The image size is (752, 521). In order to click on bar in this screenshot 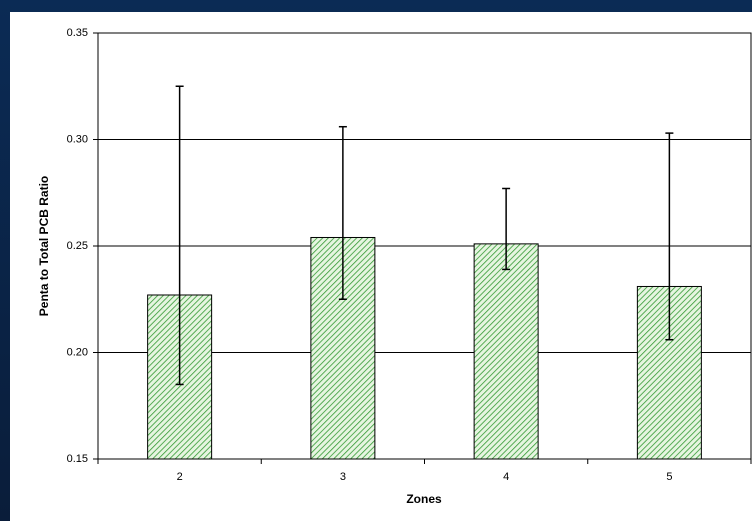, I will do `click(506, 351)`.